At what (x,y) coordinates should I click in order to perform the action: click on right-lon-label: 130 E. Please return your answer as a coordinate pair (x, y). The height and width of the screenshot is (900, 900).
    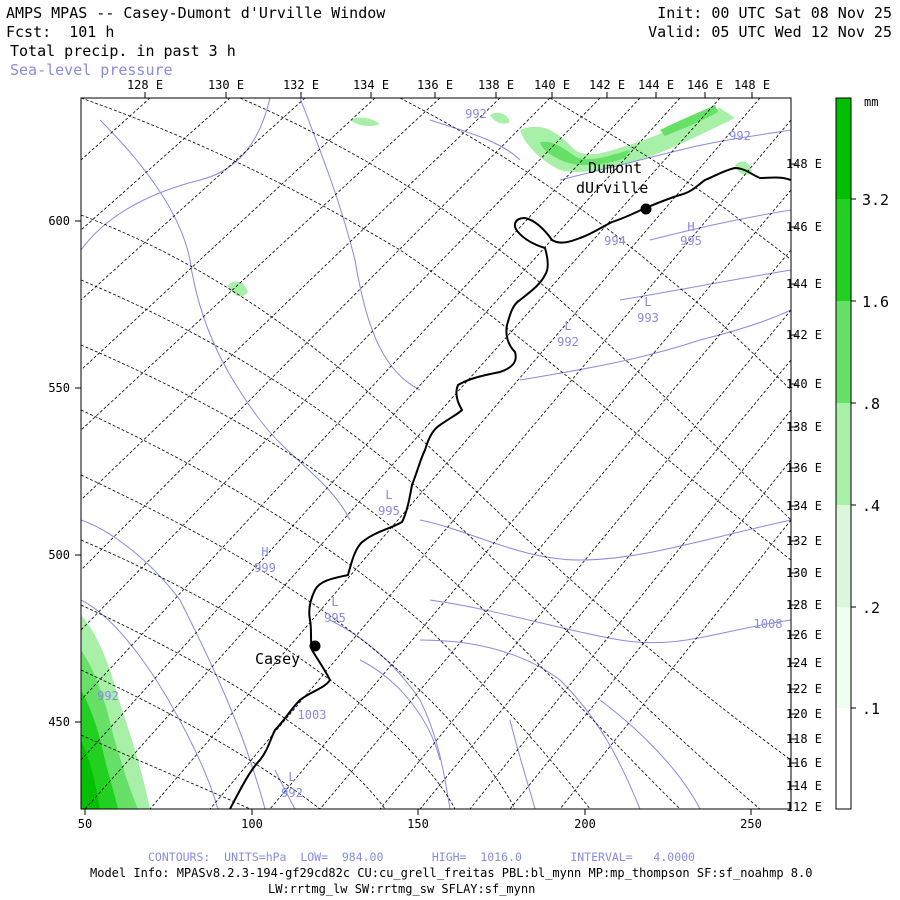
    Looking at the image, I should click on (804, 573).